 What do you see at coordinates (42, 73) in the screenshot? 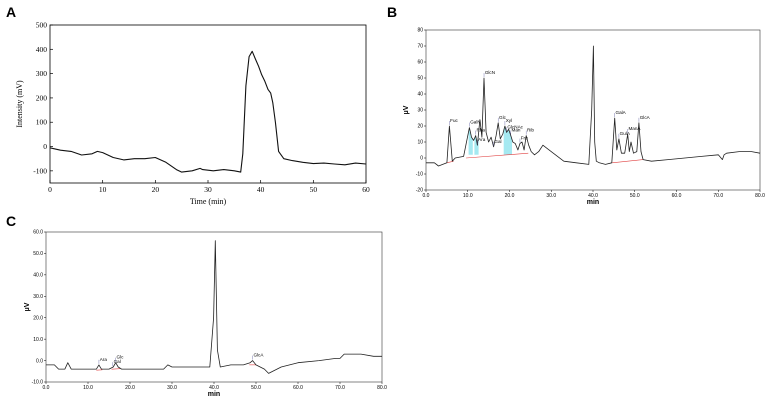
I see `chart-a-ytick-label-4: 300` at bounding box center [42, 73].